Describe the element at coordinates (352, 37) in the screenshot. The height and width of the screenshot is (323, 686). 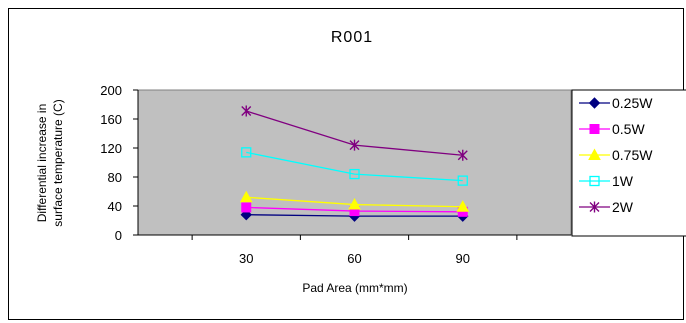
I see `chart-title: R001` at that location.